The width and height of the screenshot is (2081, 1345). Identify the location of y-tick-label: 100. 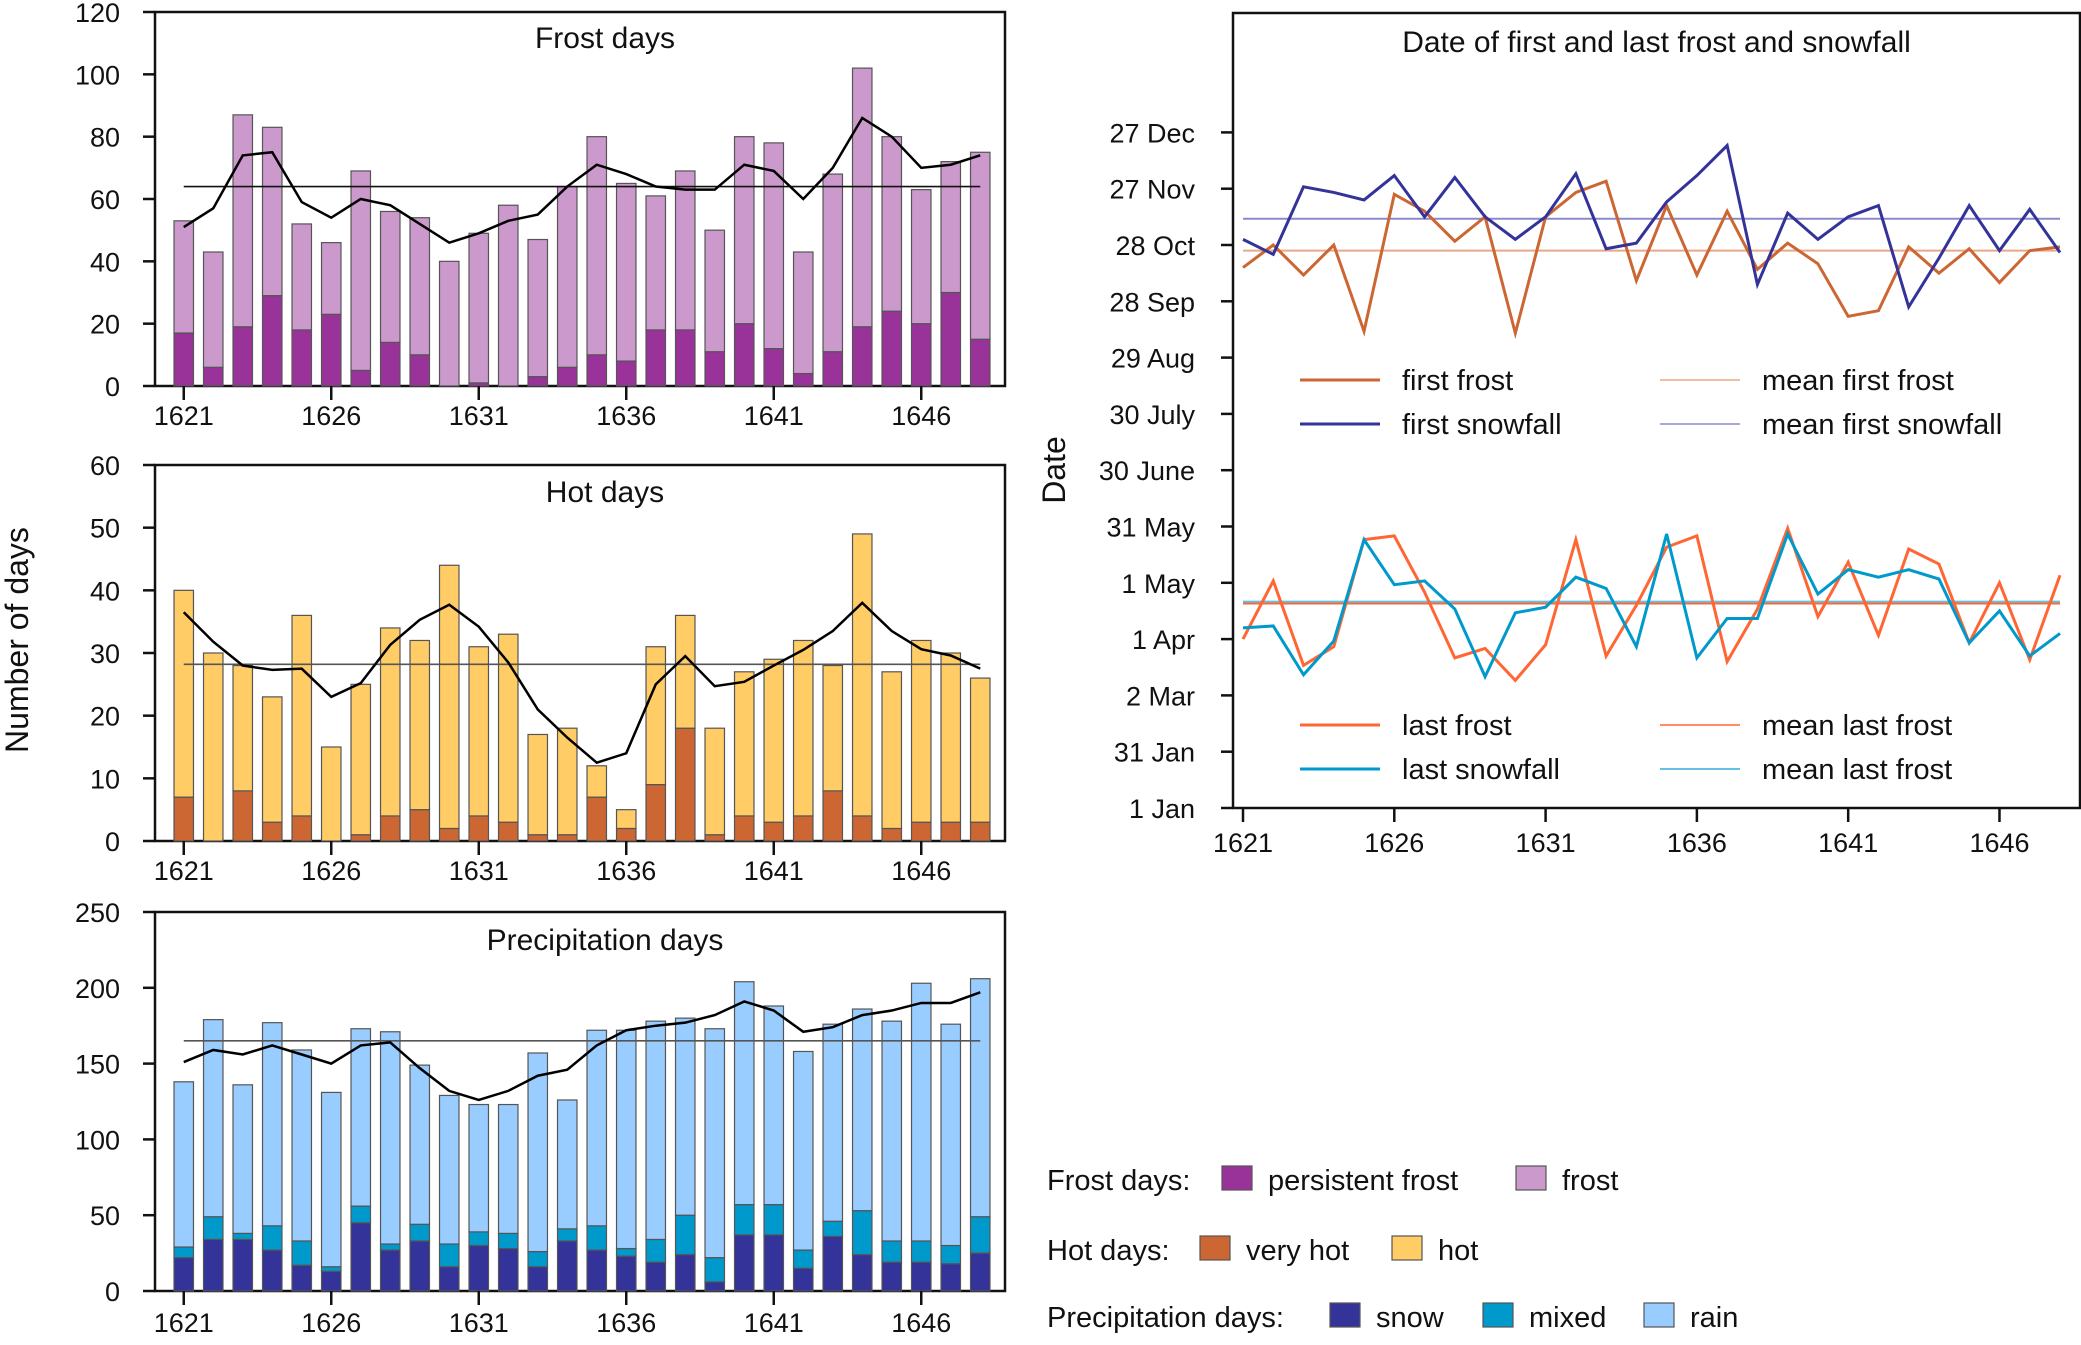
(97, 75).